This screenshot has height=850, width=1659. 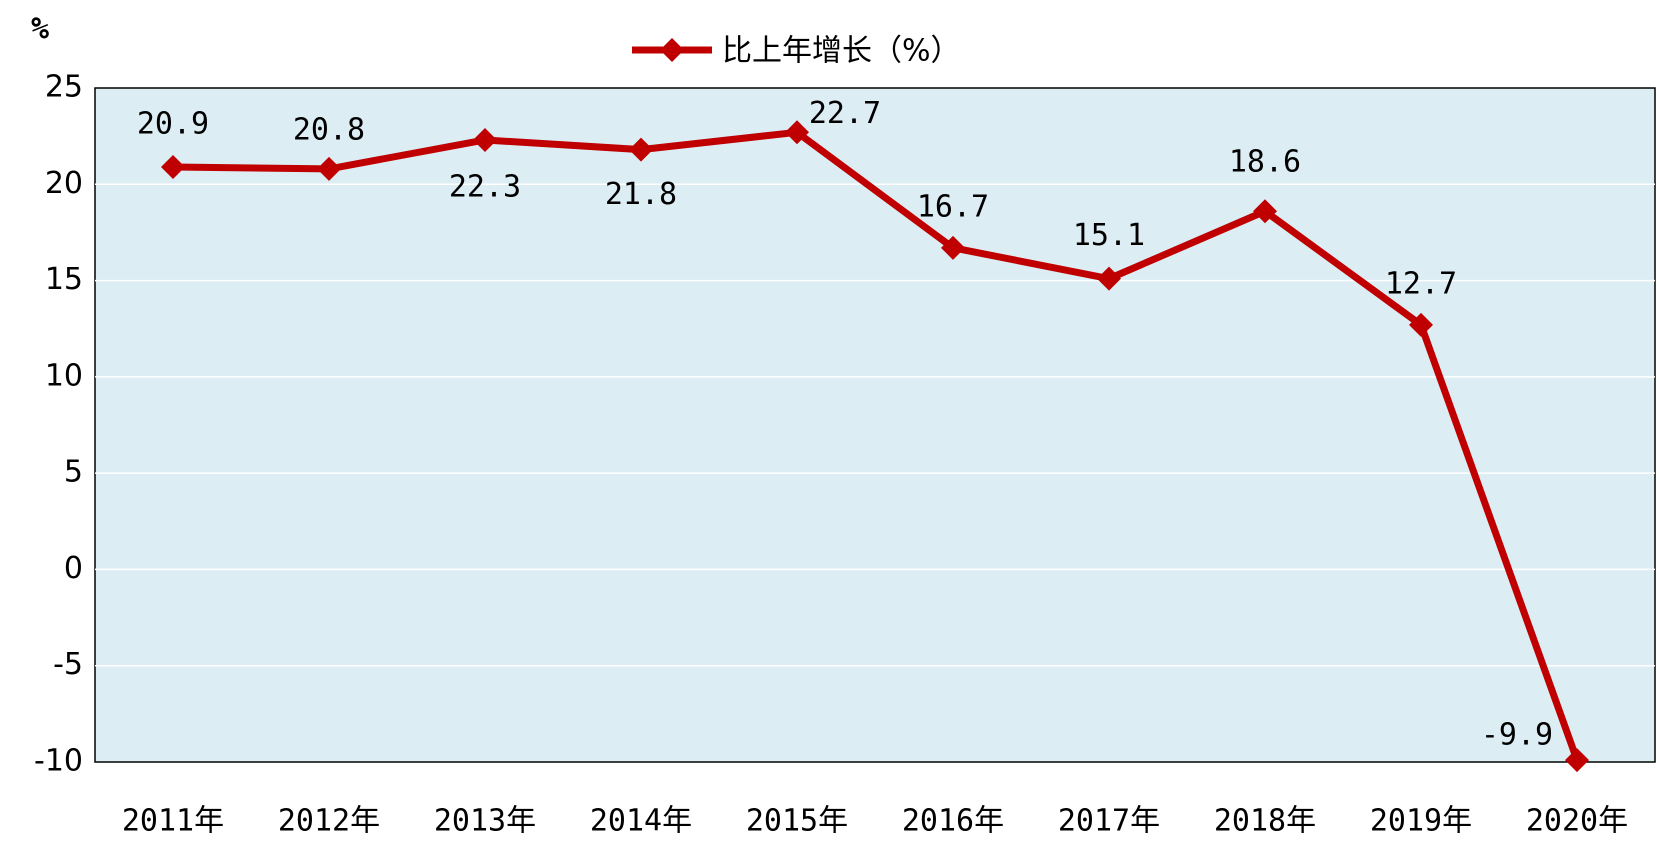 What do you see at coordinates (64, 279) in the screenshot?
I see `y-tick-label: 15` at bounding box center [64, 279].